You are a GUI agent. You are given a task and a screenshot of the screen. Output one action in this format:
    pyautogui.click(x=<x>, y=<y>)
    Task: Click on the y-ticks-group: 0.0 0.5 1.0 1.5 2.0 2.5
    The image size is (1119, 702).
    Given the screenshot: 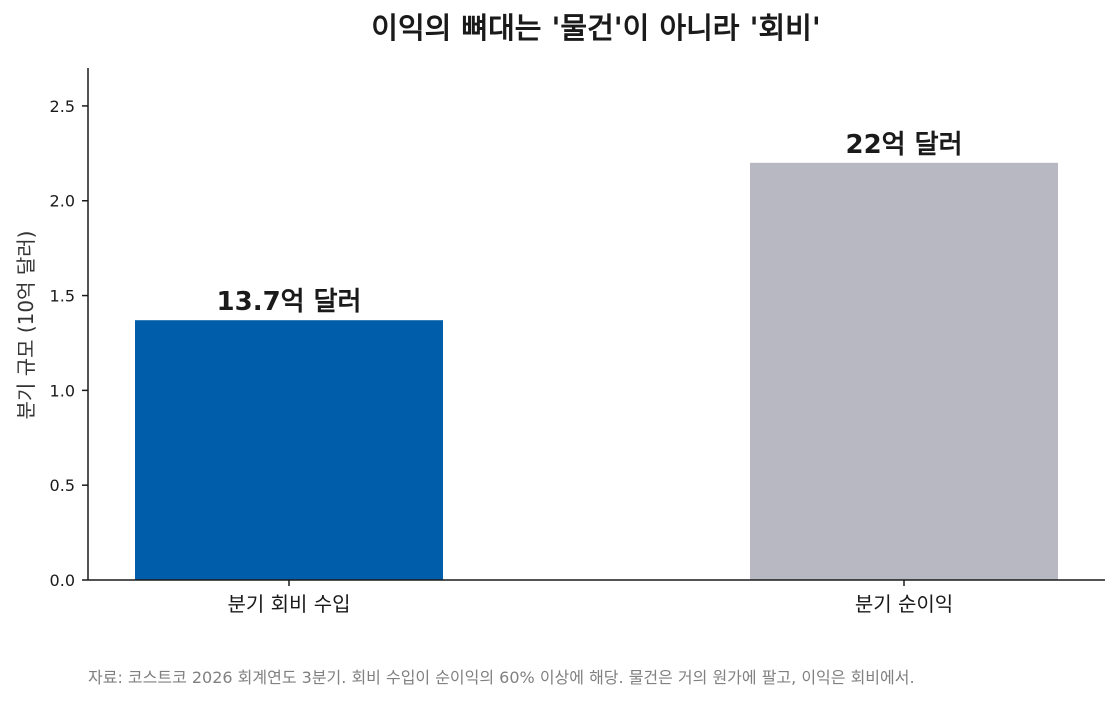 What is the action you would take?
    pyautogui.click(x=69, y=343)
    